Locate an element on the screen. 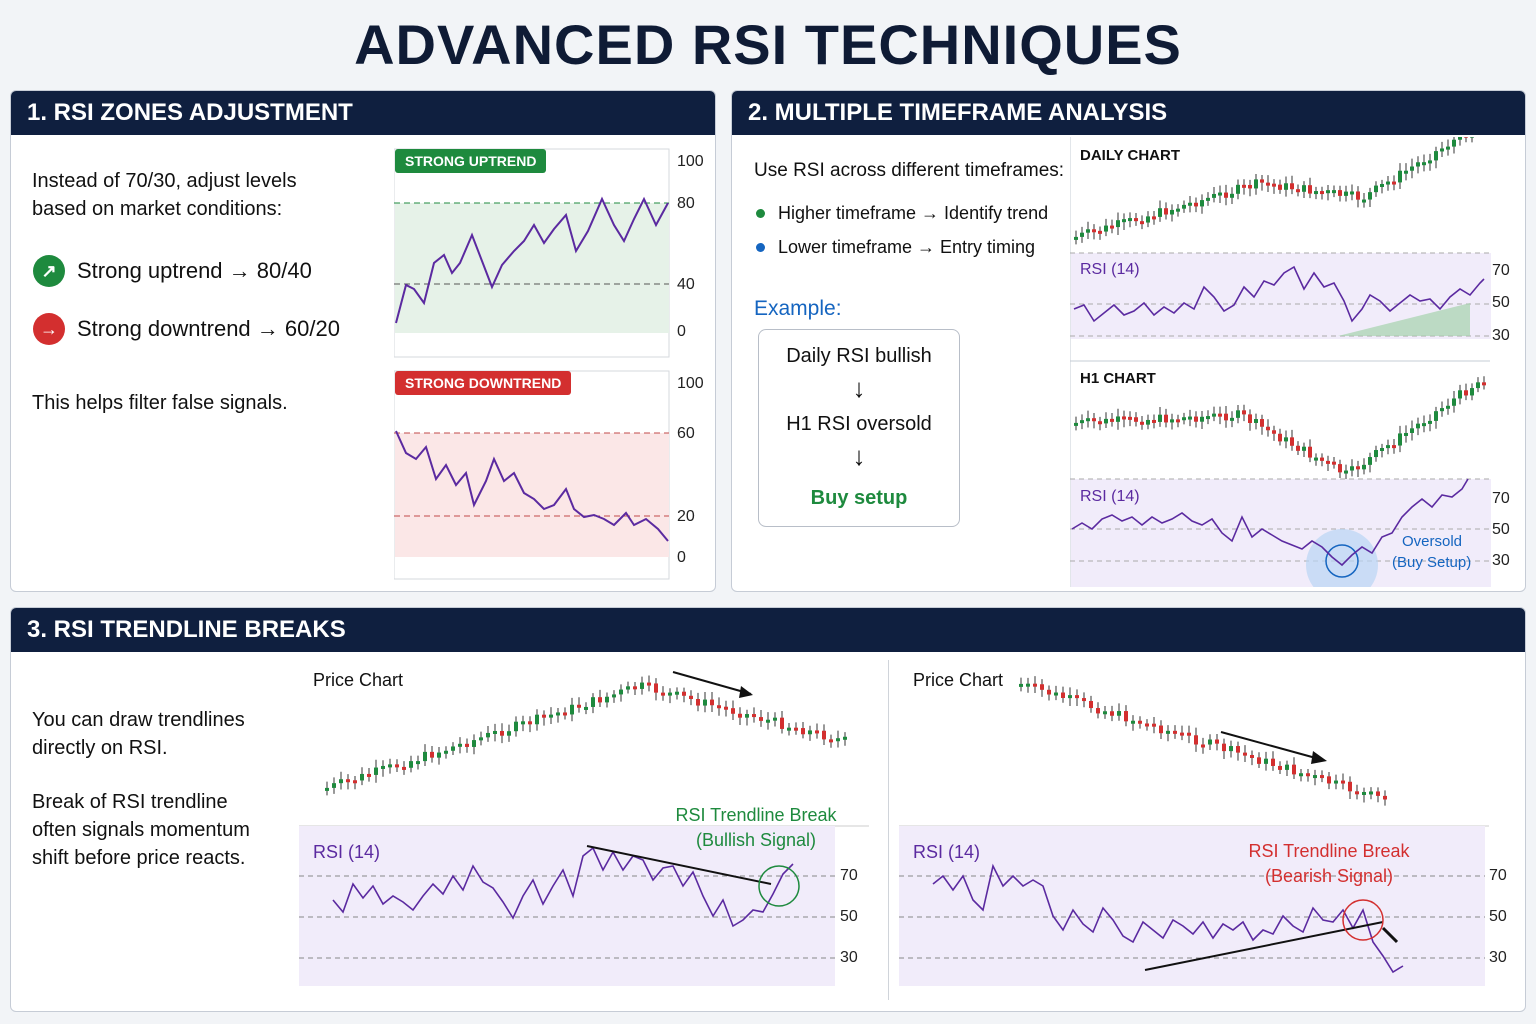 This screenshot has width=1536, height=1024. left-trendline is located at coordinates (679, 865).